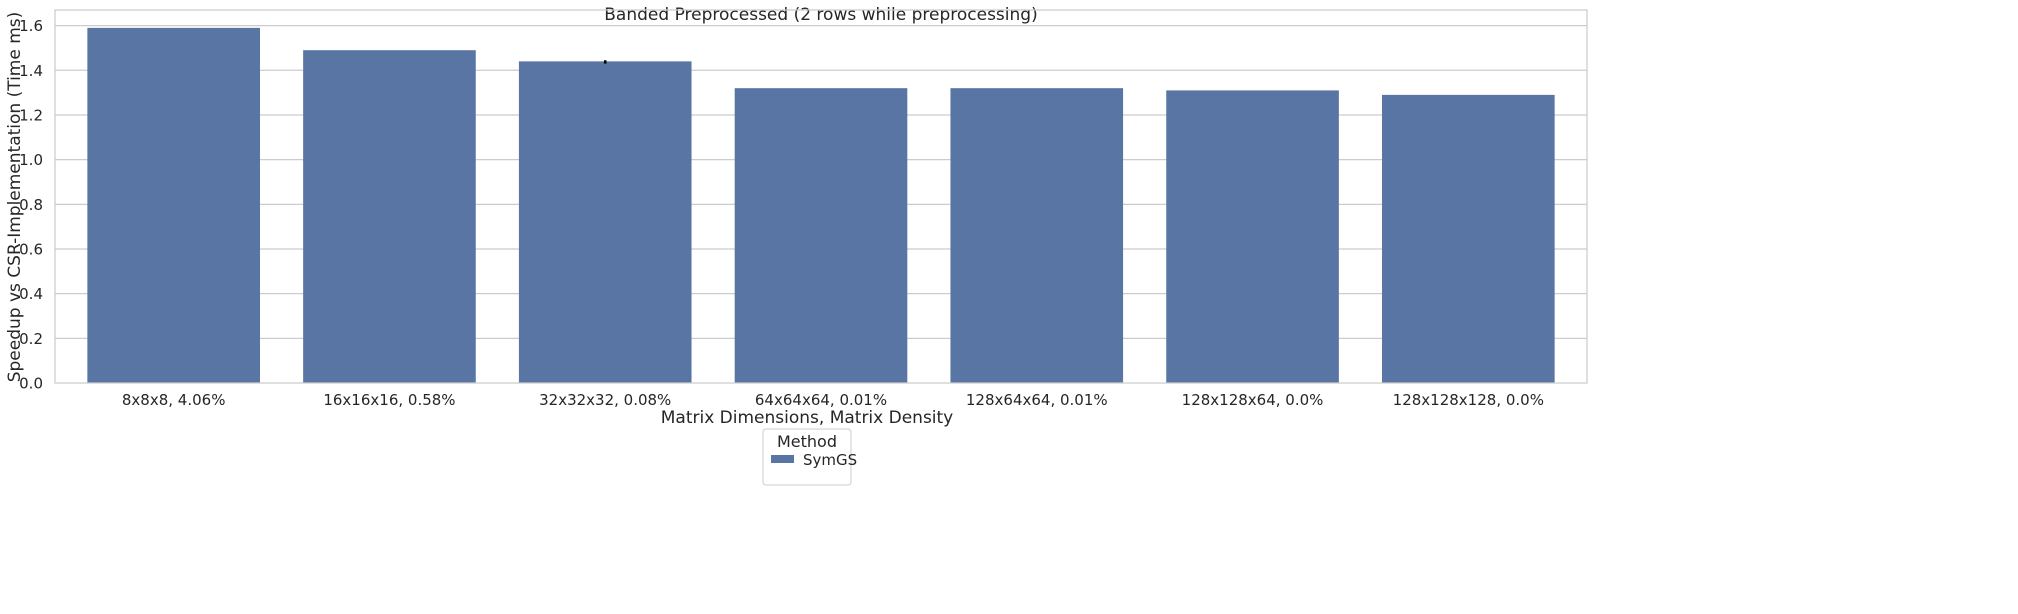  Describe the element at coordinates (807, 441) in the screenshot. I see `legend-title: Method` at that location.